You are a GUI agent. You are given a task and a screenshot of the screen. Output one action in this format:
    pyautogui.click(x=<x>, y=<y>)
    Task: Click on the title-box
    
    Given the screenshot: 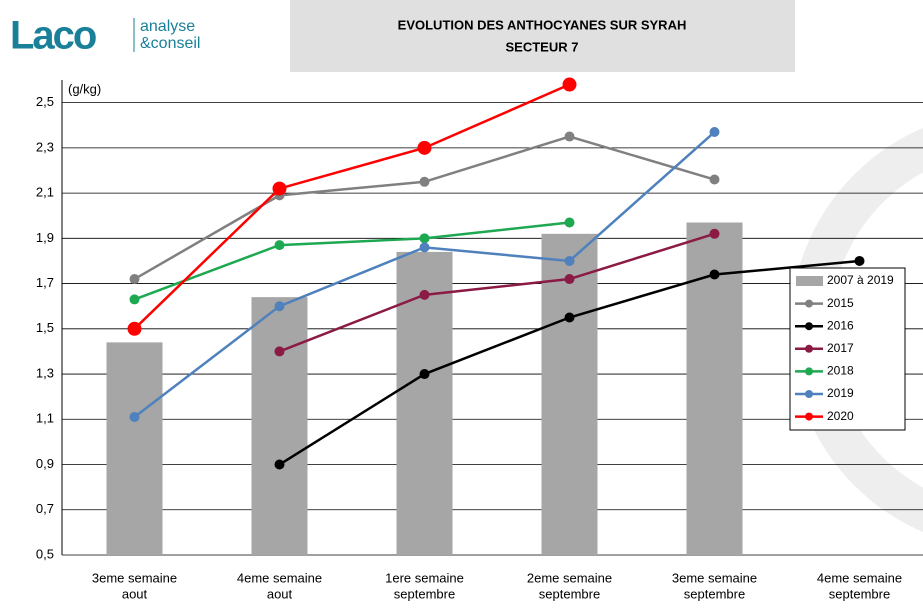 What is the action you would take?
    pyautogui.click(x=542, y=36)
    